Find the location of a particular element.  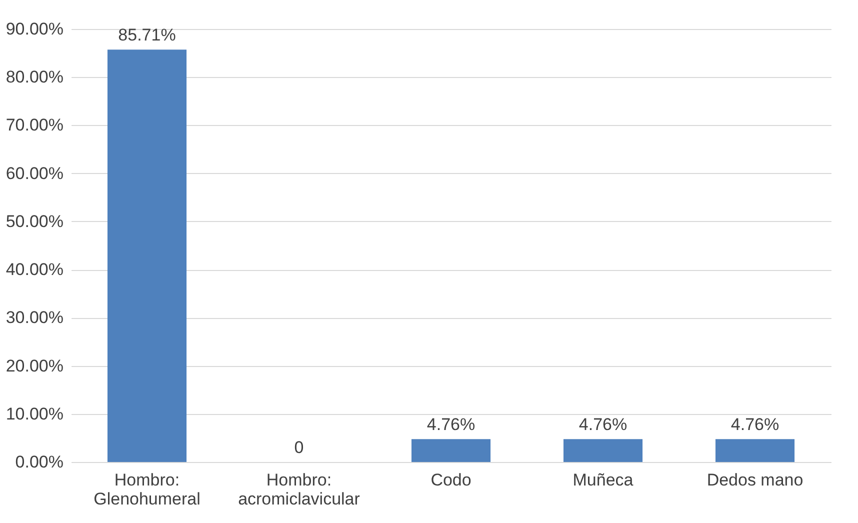

x-tick-label: Hombro: acromiclavicular is located at coordinates (299, 489).